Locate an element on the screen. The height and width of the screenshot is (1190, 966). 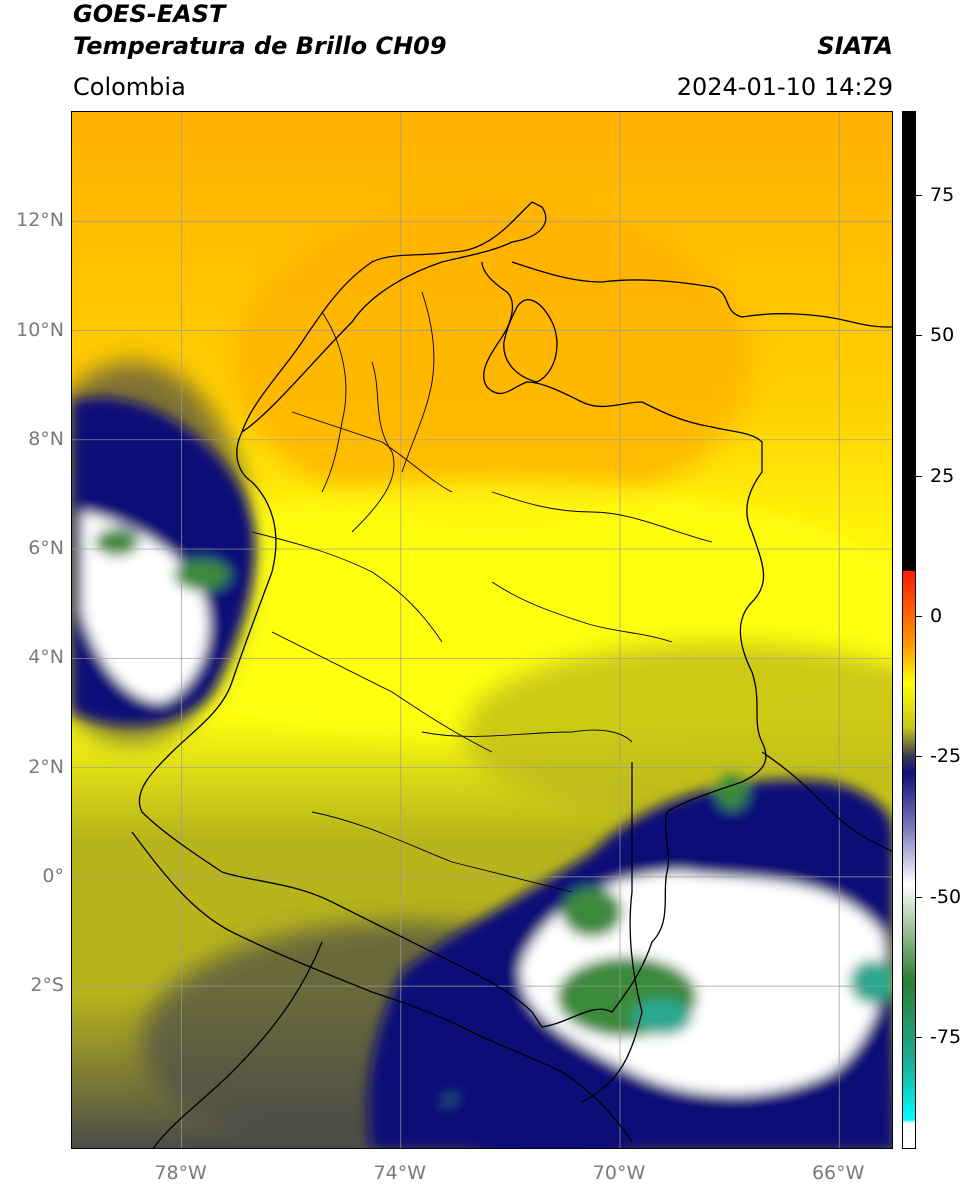
product-title: Temperatura de Brillo CH09 is located at coordinates (260, 46).